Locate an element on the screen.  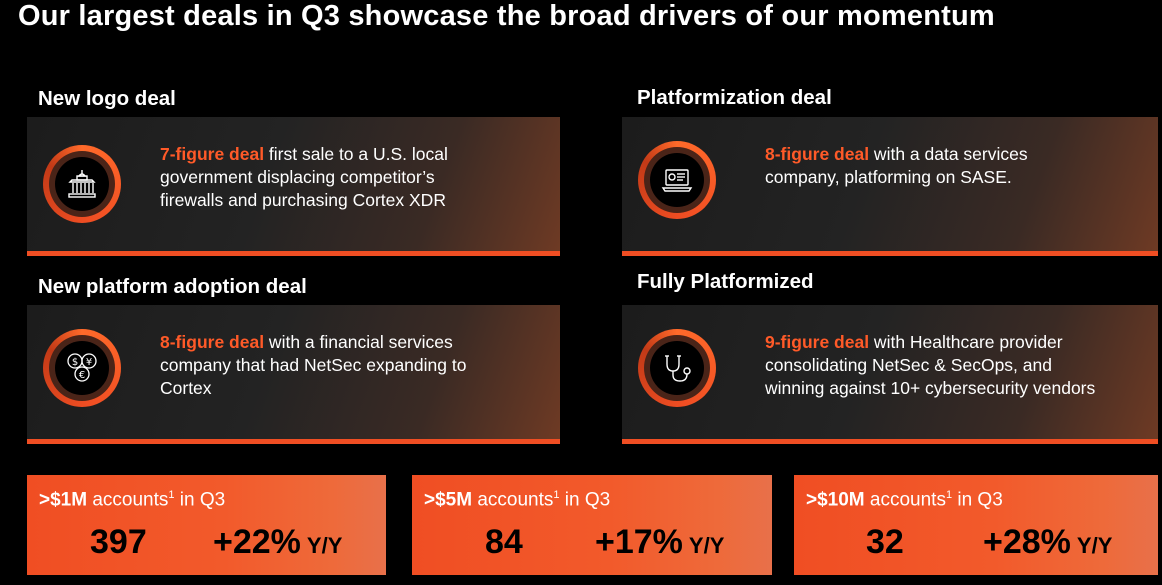
laptop-icon is located at coordinates (677, 180).